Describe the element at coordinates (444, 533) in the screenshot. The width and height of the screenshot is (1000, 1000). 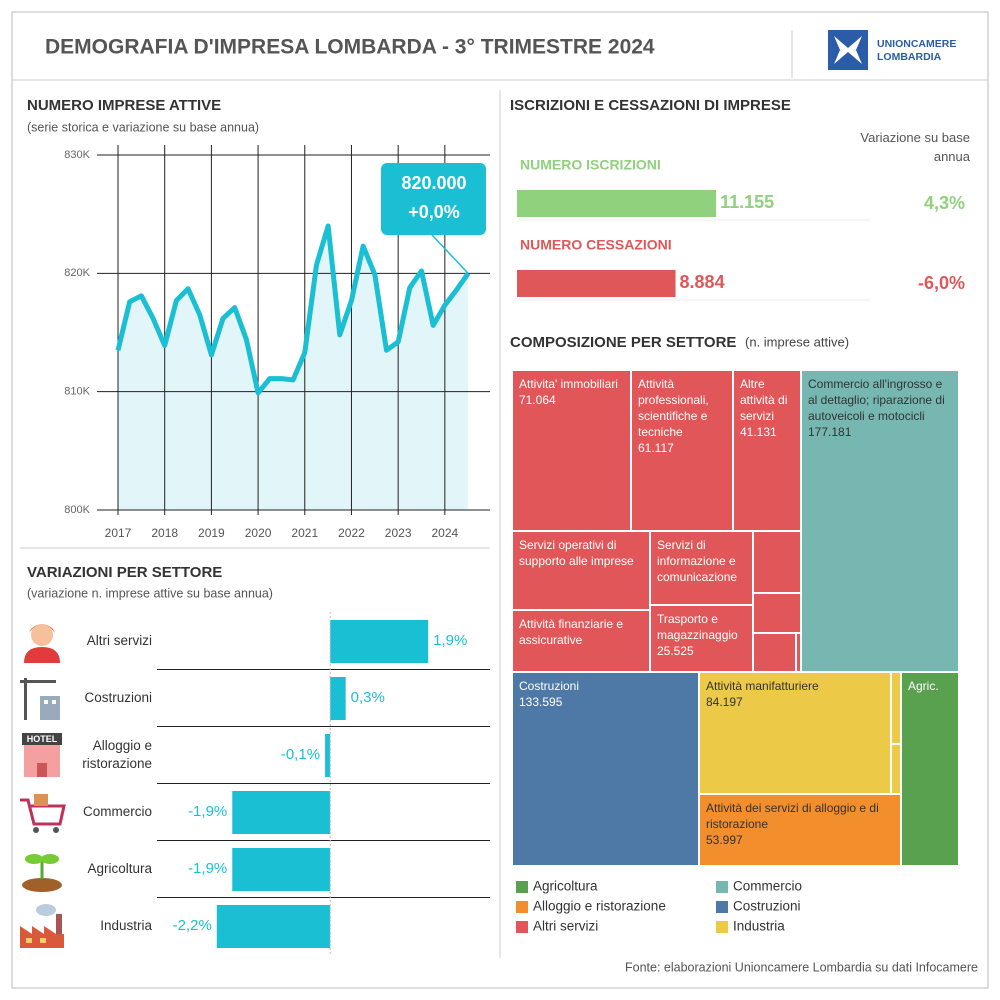
I see `x-tick-label: 2024` at that location.